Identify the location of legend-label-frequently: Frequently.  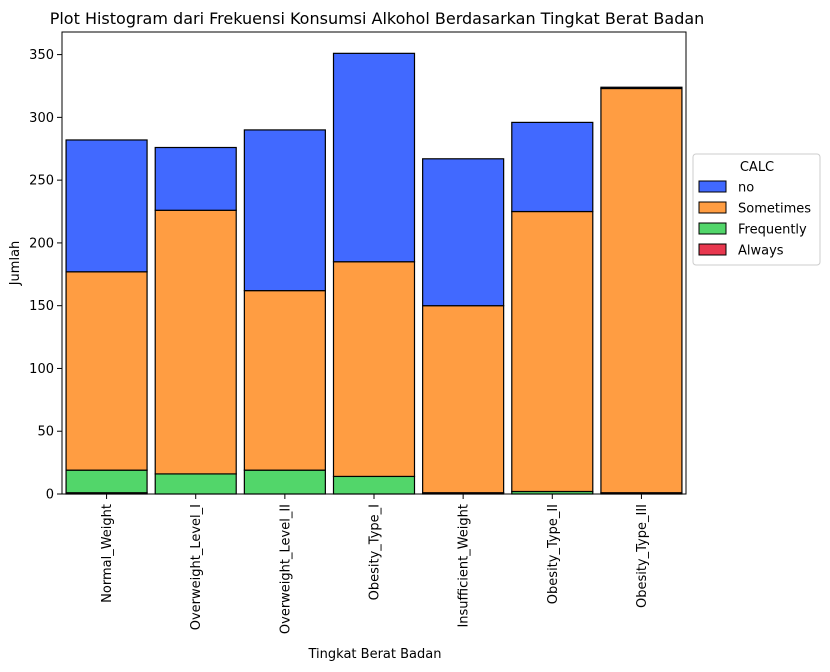
(772, 230).